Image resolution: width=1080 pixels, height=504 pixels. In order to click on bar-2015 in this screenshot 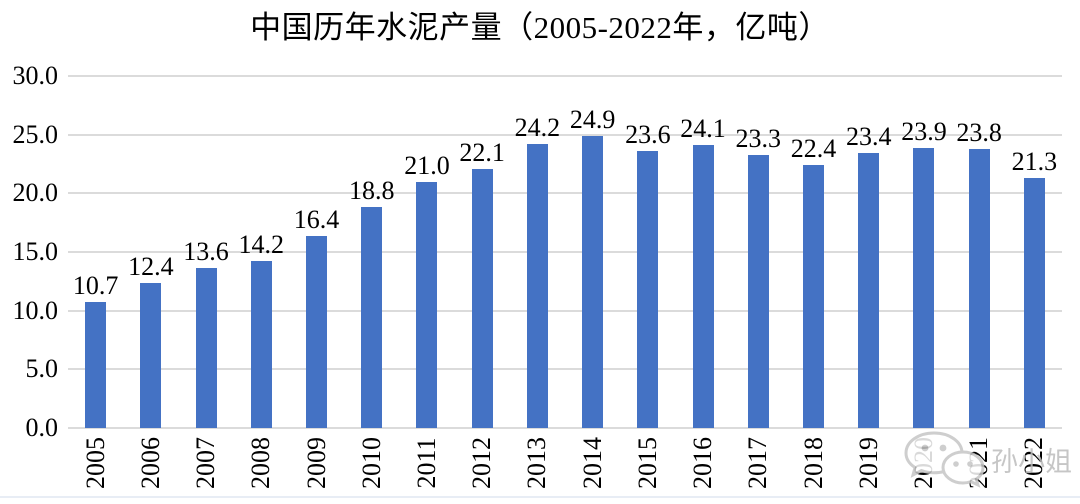, I will do `click(648, 289)`.